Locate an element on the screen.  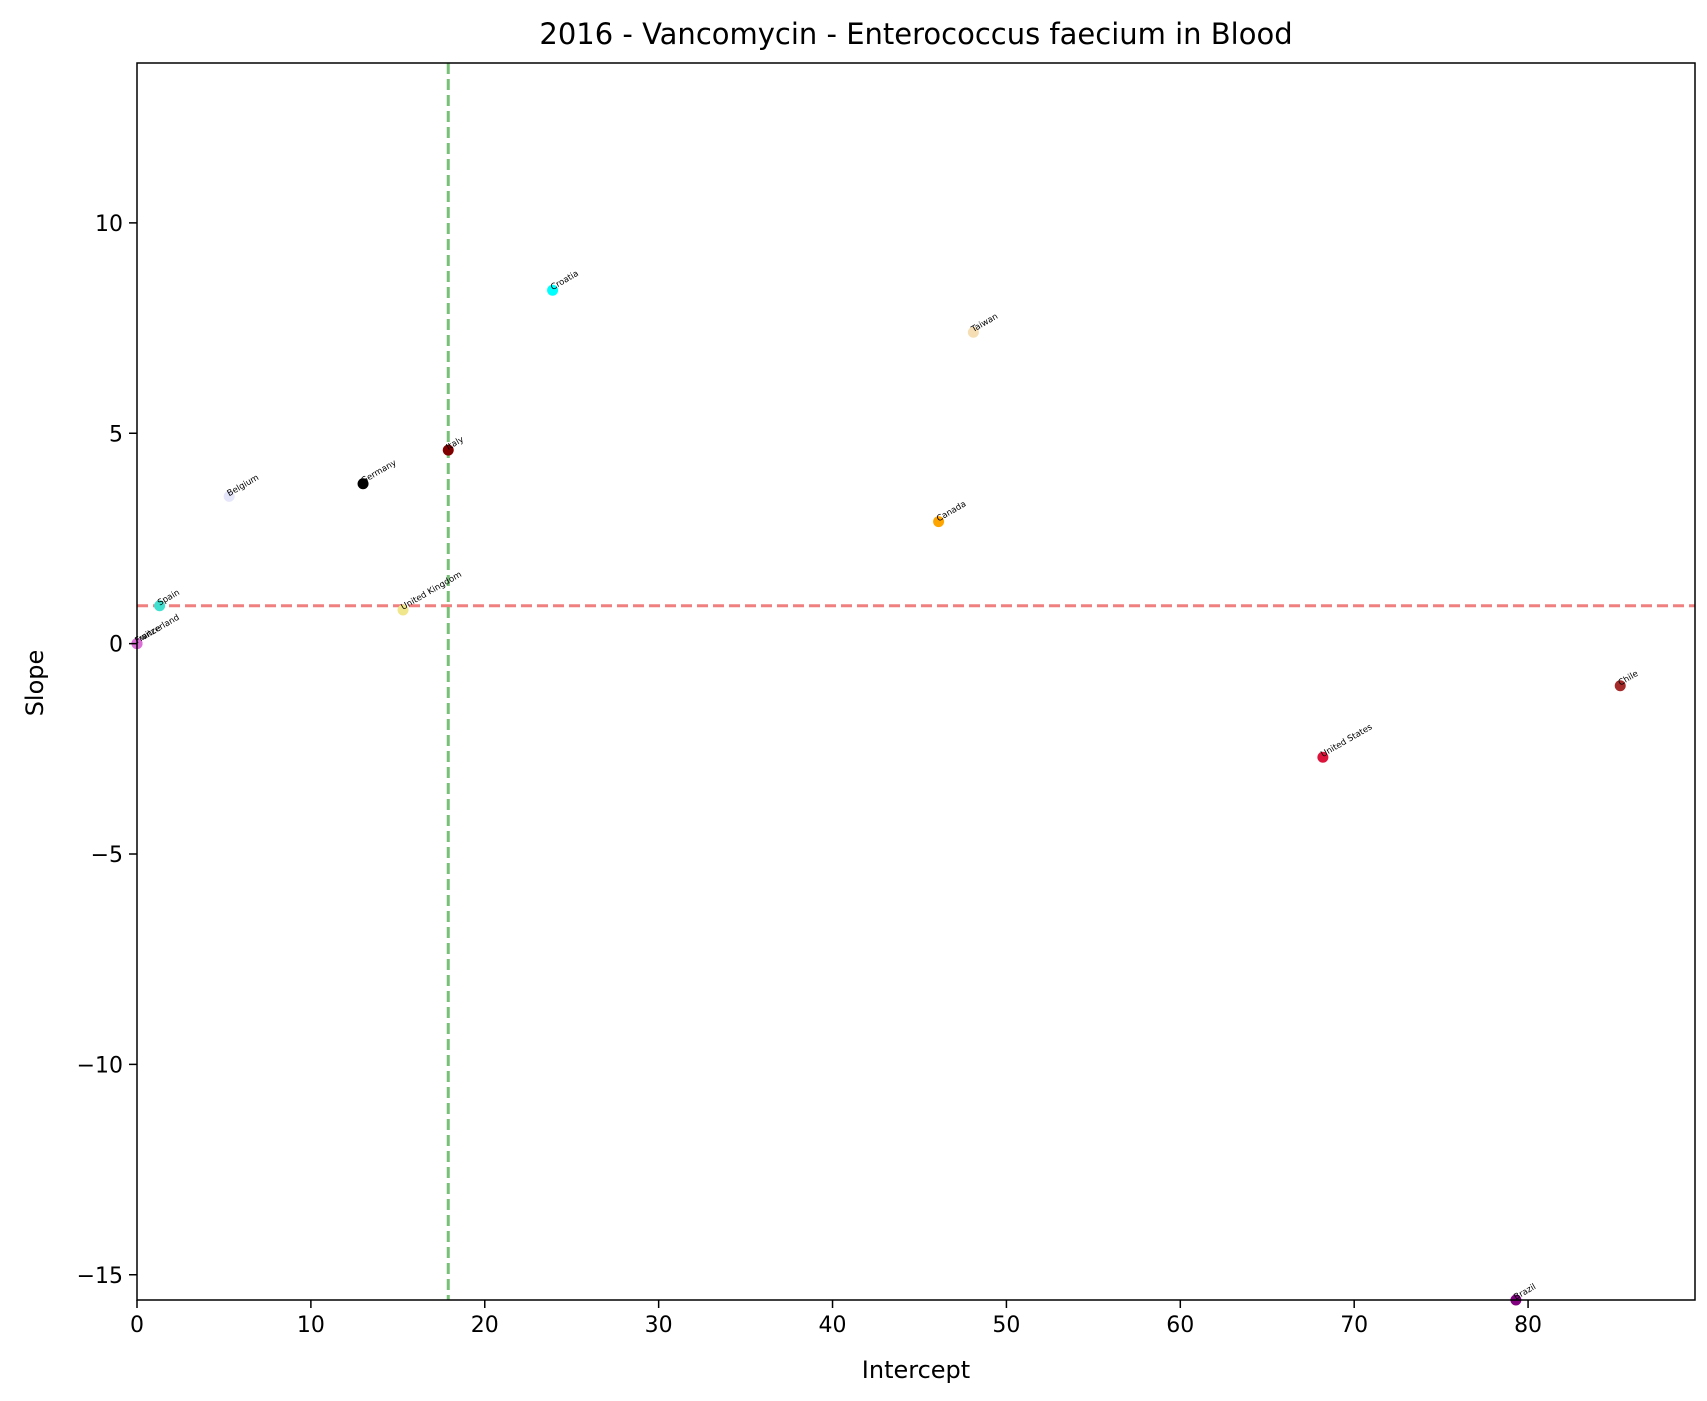
y-tick-label: 5 is located at coordinates (116, 434).